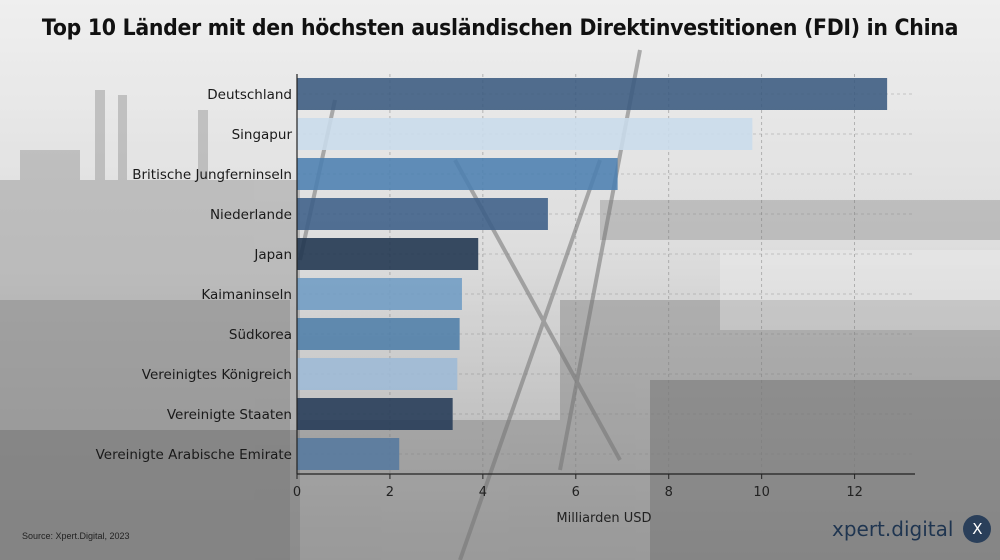 This screenshot has width=1000, height=560. Describe the element at coordinates (246, 295) in the screenshot. I see `category-label-5: Kaimaninseln` at that location.